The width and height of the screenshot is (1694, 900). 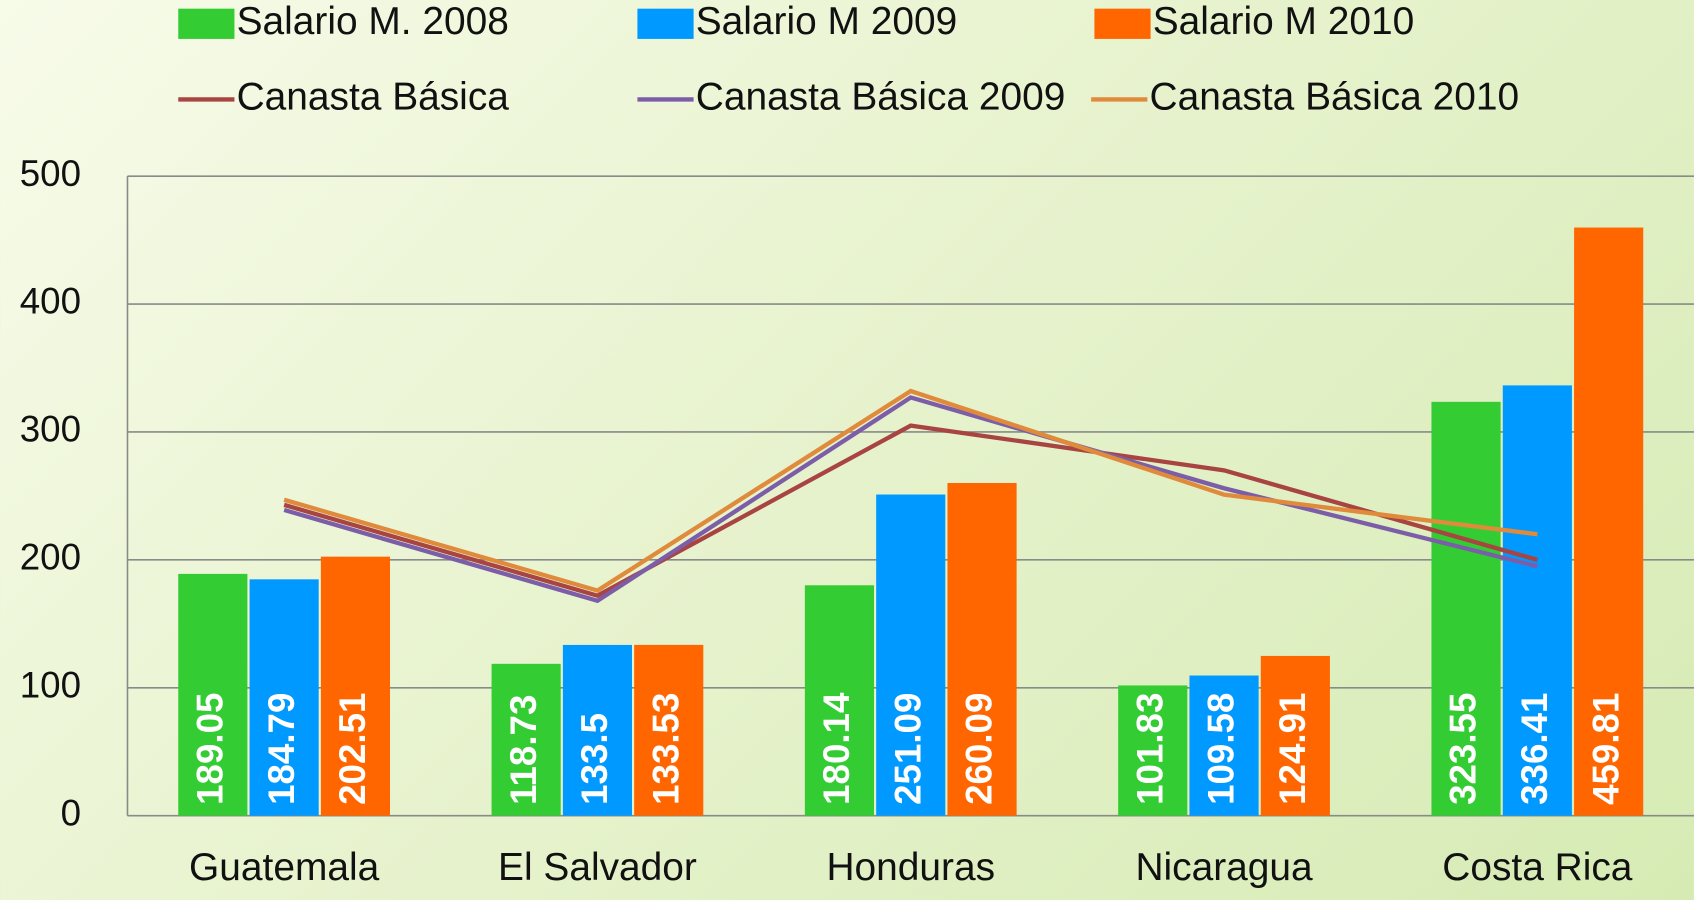 What do you see at coordinates (373, 97) in the screenshot?
I see `legend-label: Canasta Básica` at bounding box center [373, 97].